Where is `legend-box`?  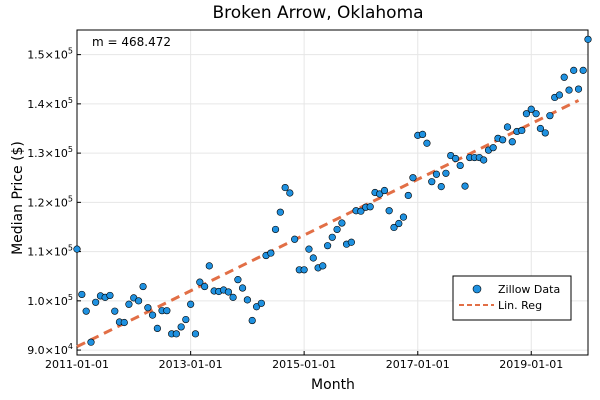
legend-box is located at coordinates (512, 298).